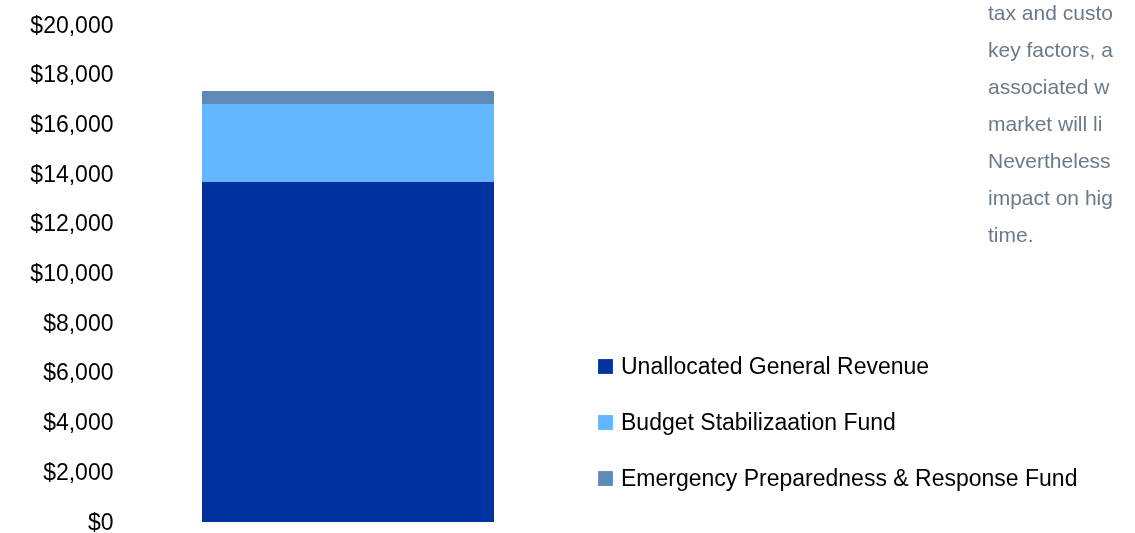 The width and height of the screenshot is (1135, 533). Describe the element at coordinates (758, 421) in the screenshot. I see `legend-label: Budget Stabilizaation Fund` at that location.